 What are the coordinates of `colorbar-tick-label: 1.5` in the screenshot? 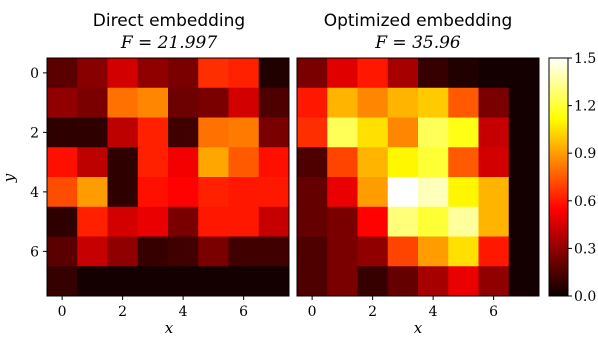 It's located at (585, 59).